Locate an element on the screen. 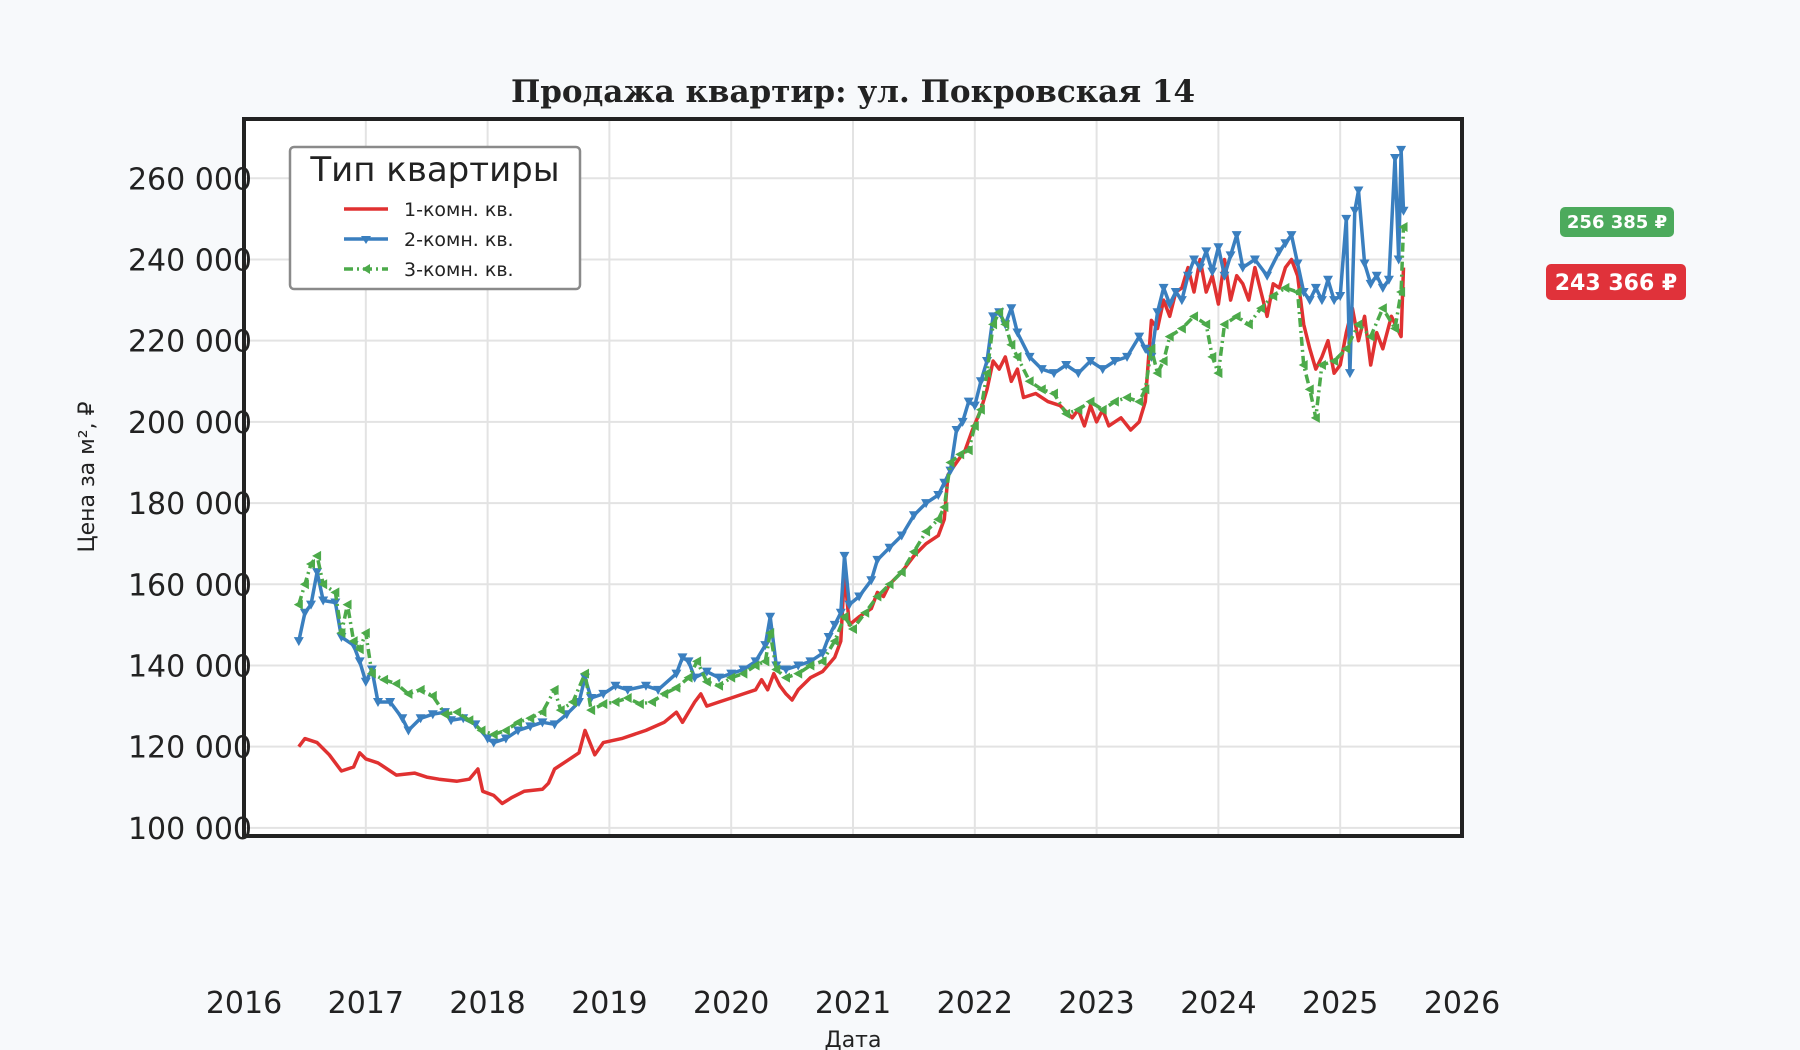  x-tick-label: 2016 is located at coordinates (244, 1003).